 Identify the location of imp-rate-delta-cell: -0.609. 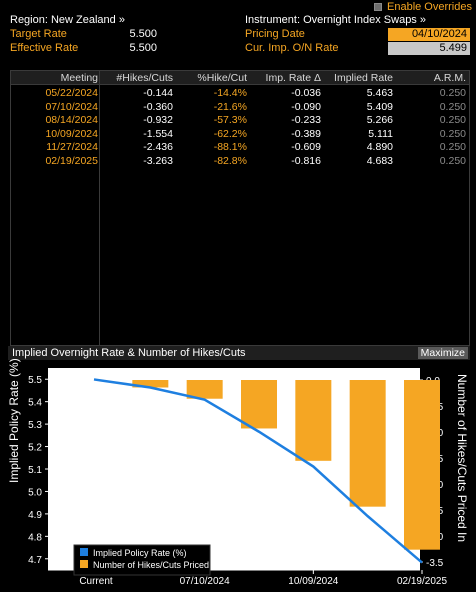
(306, 147).